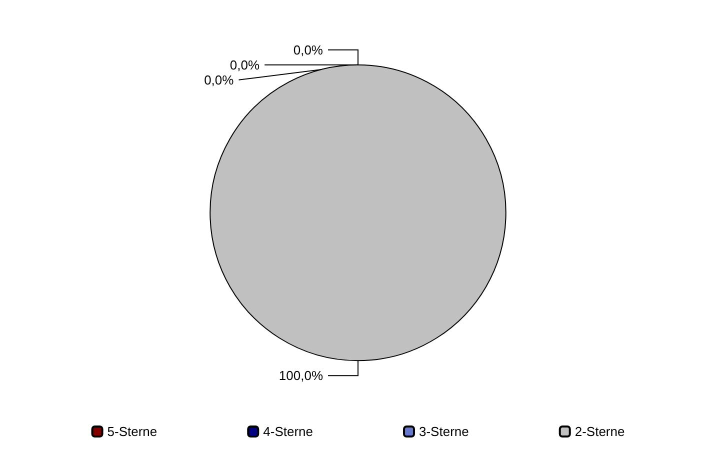 The image size is (717, 472). I want to click on legend-label: 4-Sterne, so click(288, 431).